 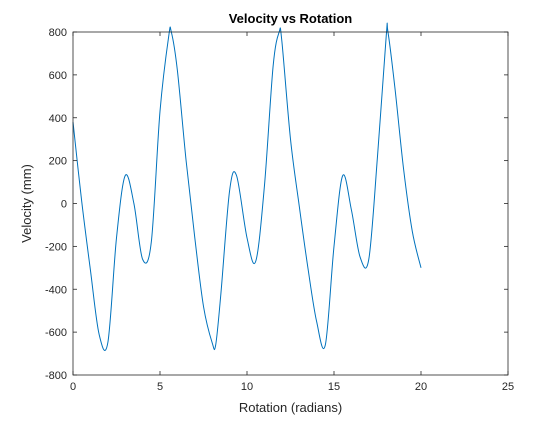 I want to click on y-tick-label: 600, so click(x=58, y=76).